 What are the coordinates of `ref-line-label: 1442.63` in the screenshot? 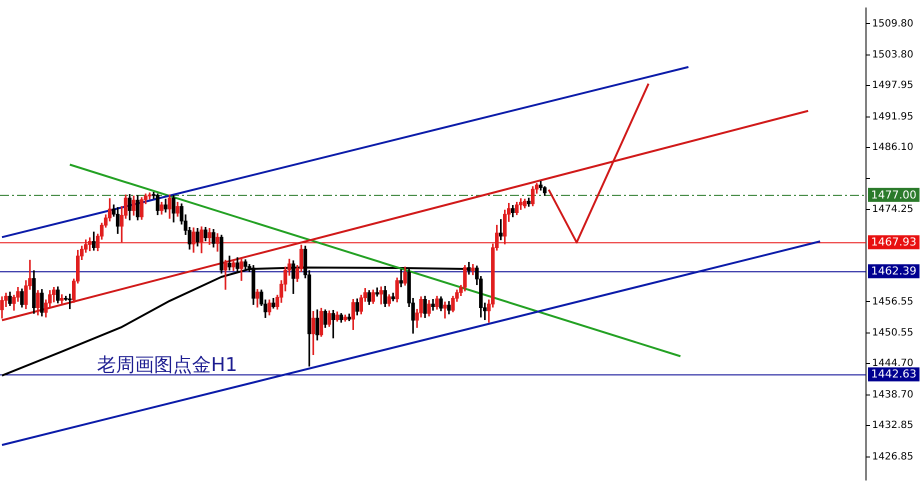 It's located at (893, 374).